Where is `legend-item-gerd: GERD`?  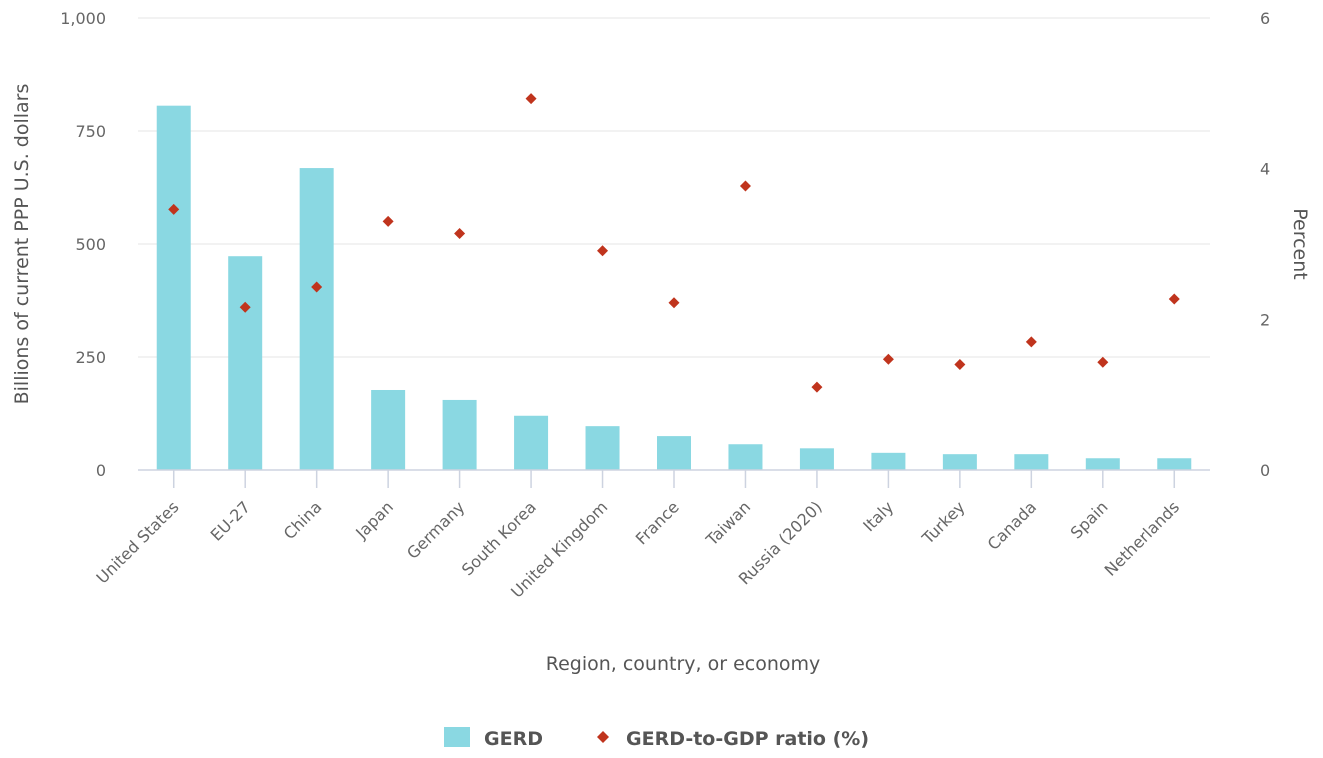
legend-item-gerd: GERD is located at coordinates (493, 738).